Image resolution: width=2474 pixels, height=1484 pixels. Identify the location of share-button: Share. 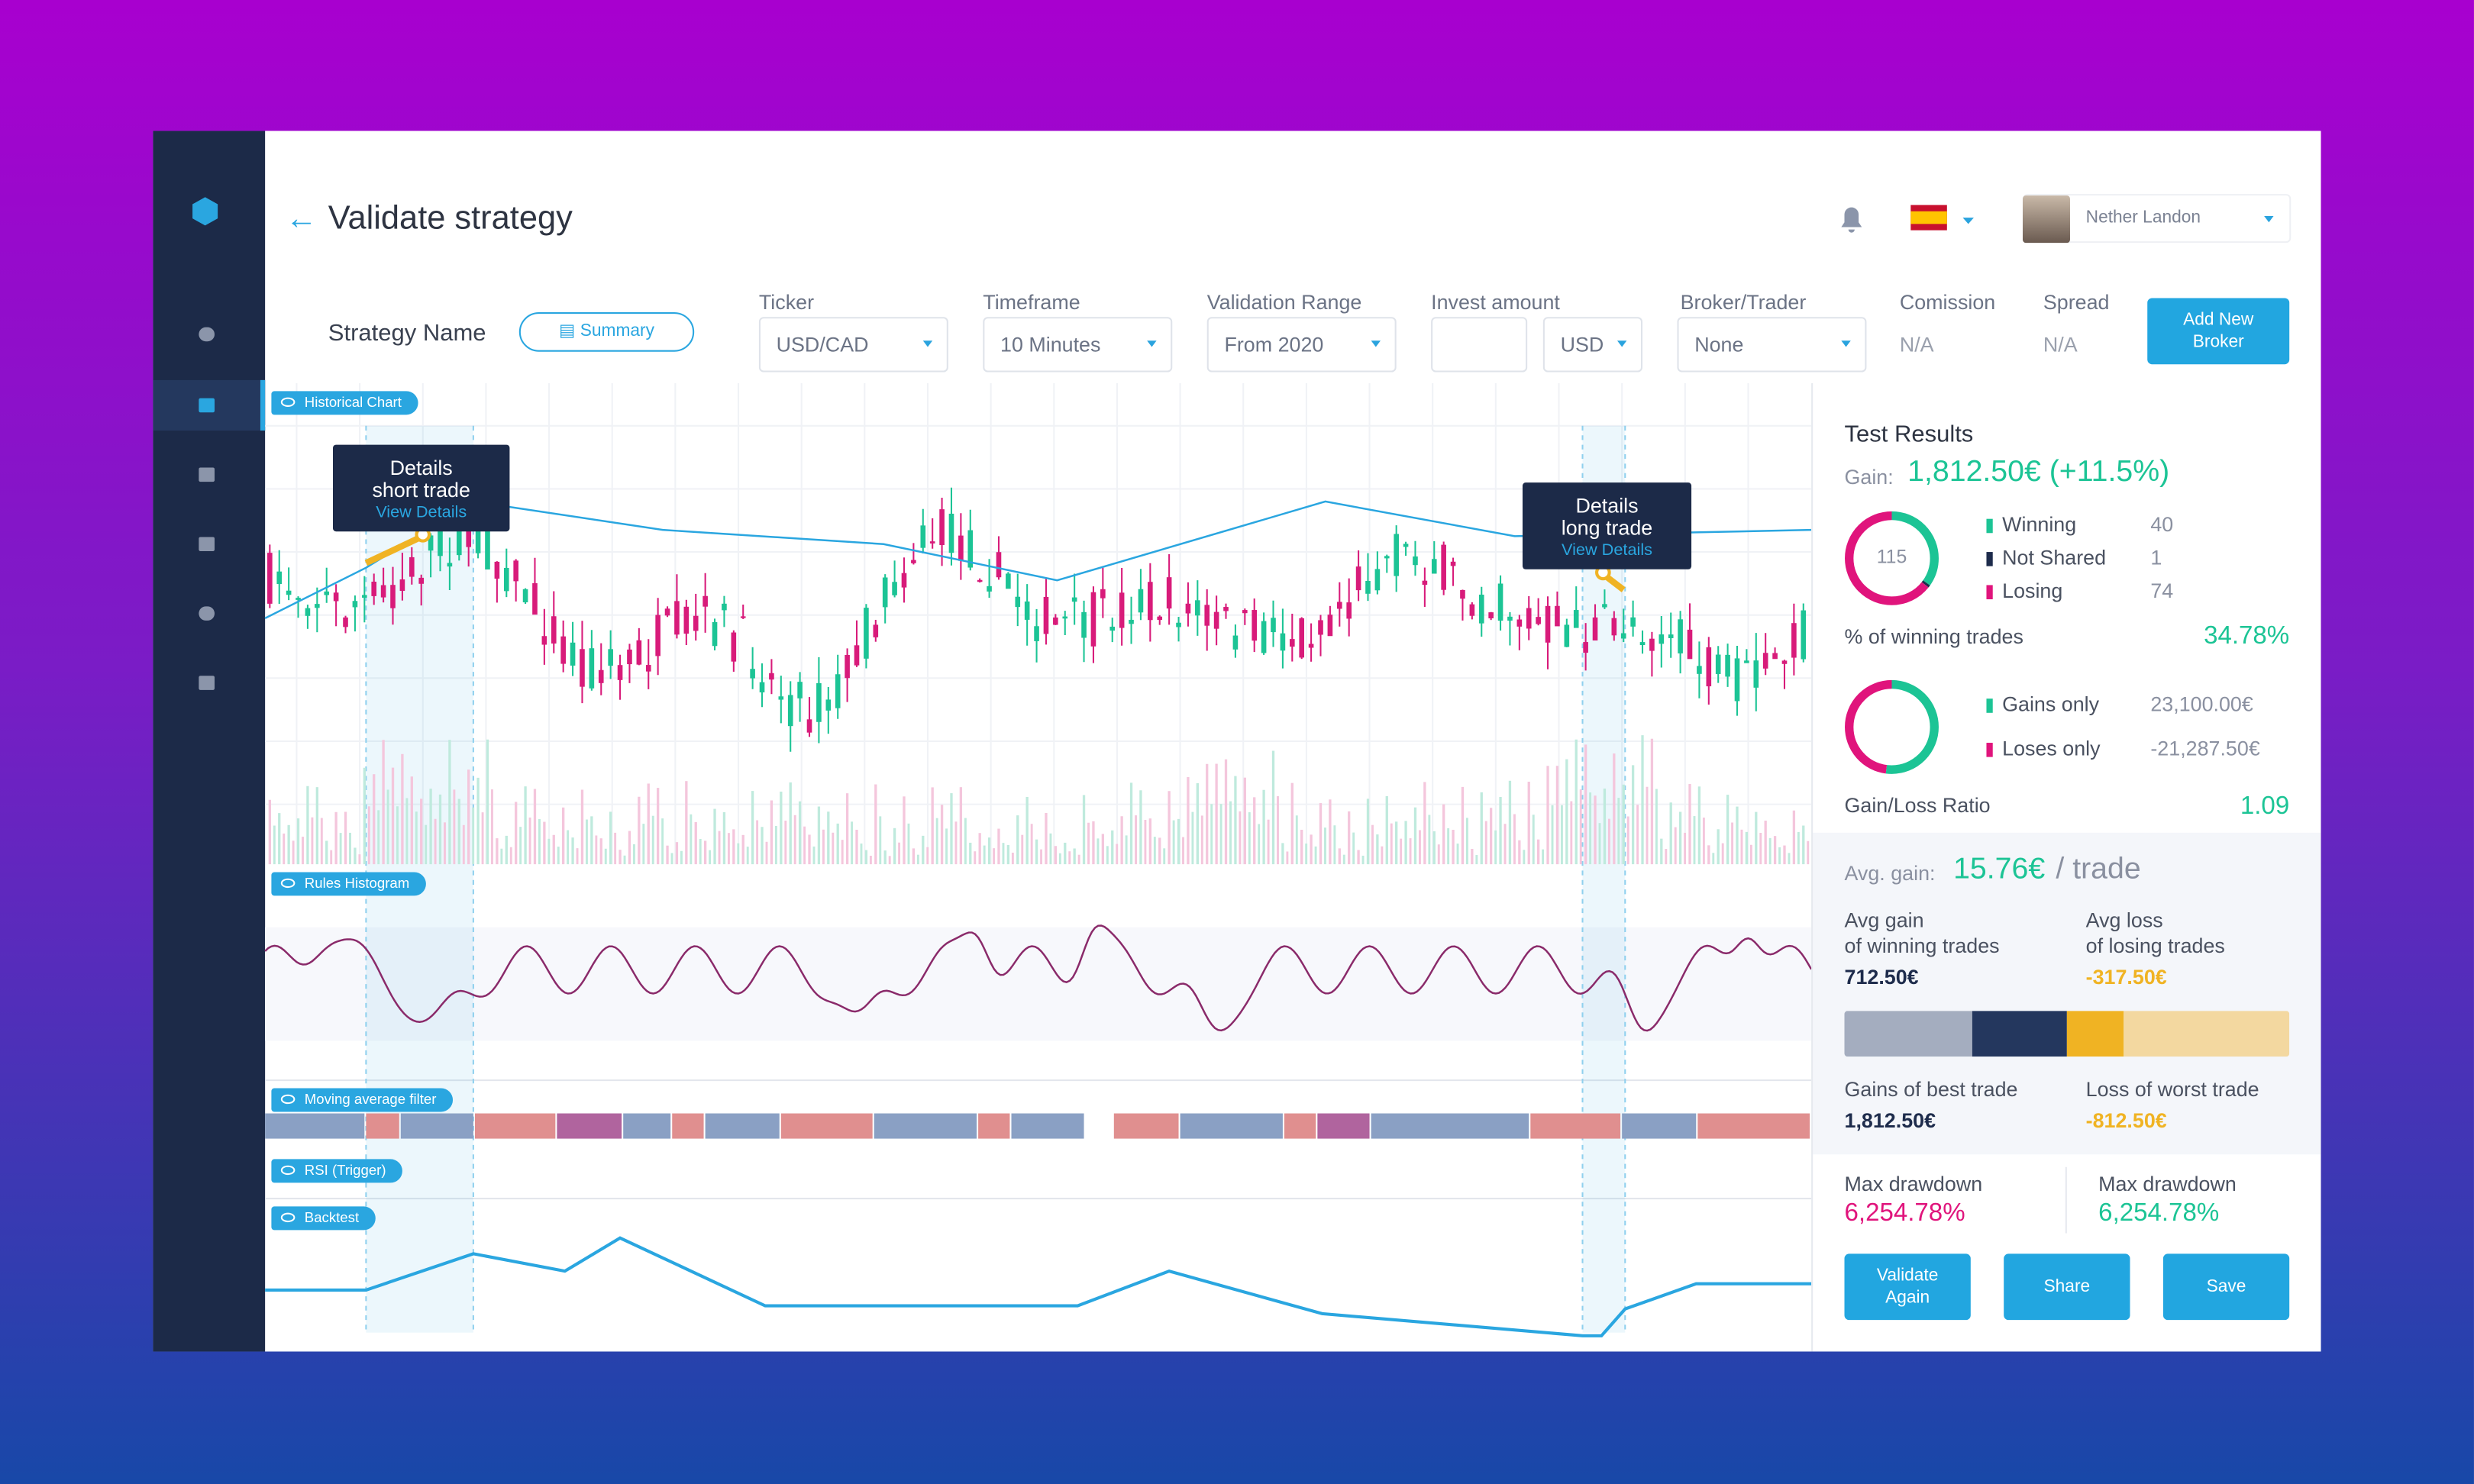
(2067, 1287).